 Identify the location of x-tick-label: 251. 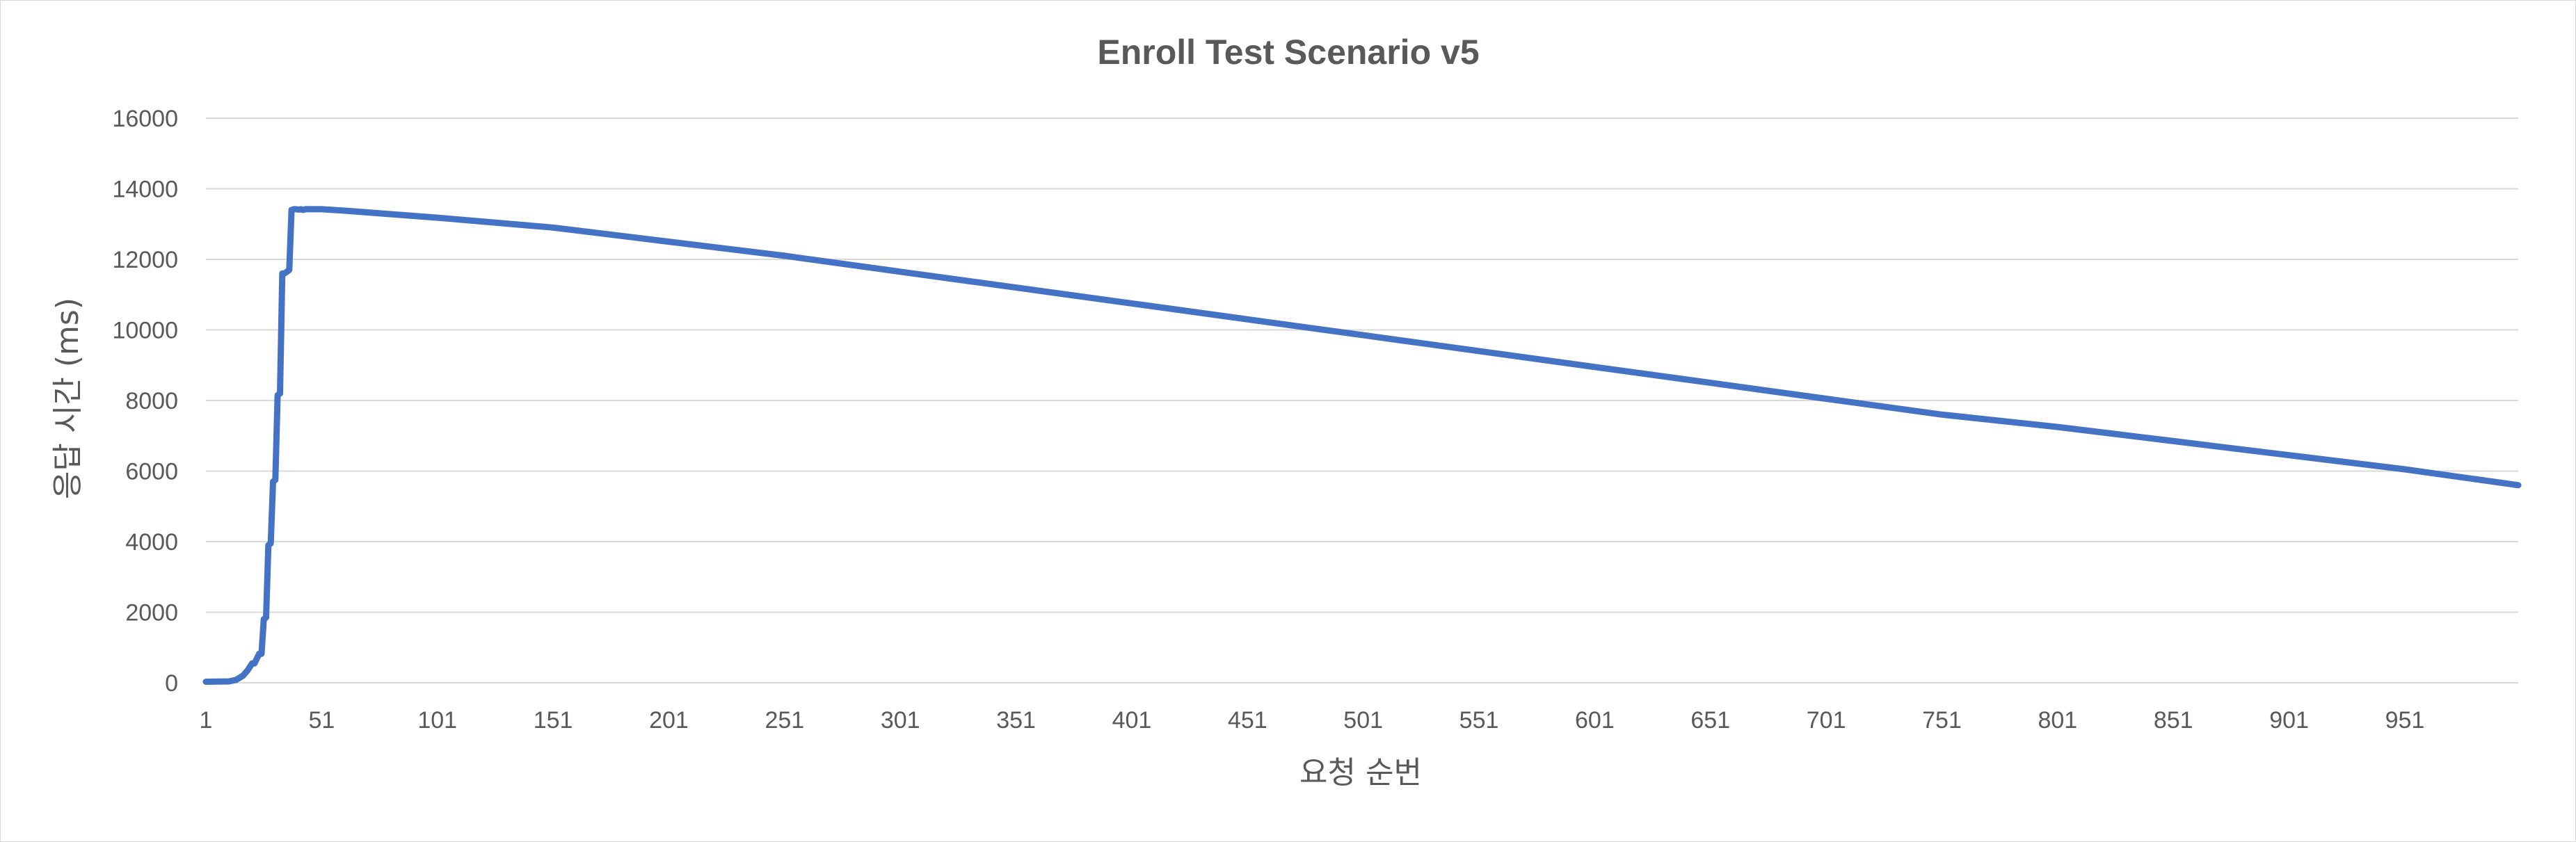
(784, 721).